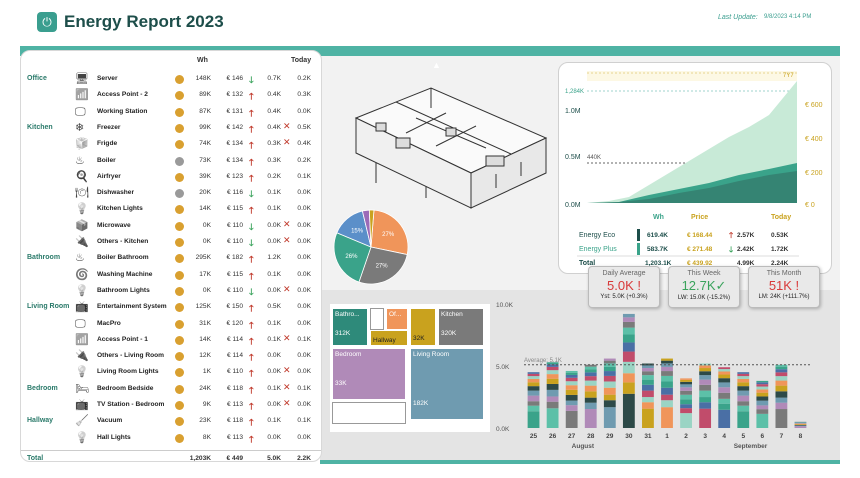 This screenshot has height=478, width=860. Describe the element at coordinates (171, 405) in the screenshot. I see `table-row: 📺 TV Station - Bedroom 9K € 113 🡑 0.0K ✕ 0.0K` at that location.